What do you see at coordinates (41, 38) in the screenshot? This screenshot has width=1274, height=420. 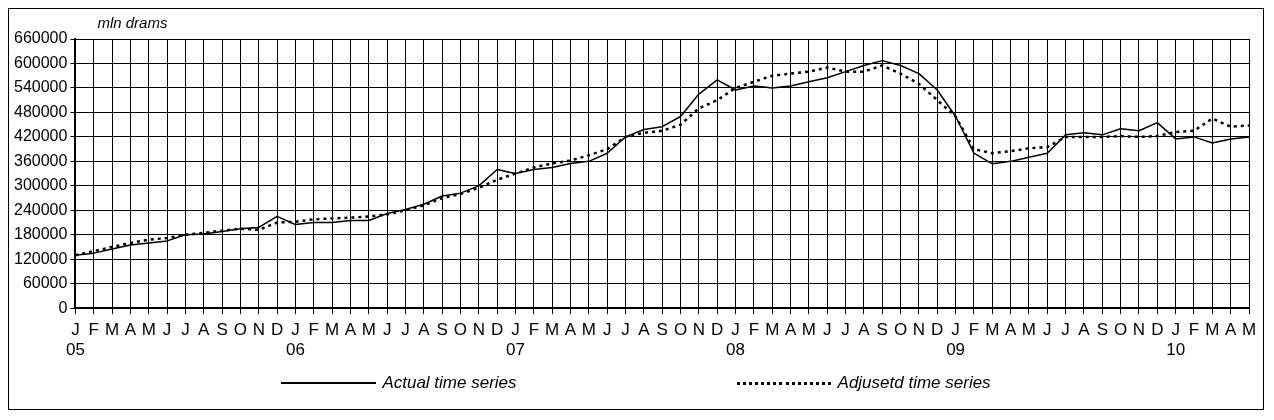 I see `y-tick-label: 660000` at bounding box center [41, 38].